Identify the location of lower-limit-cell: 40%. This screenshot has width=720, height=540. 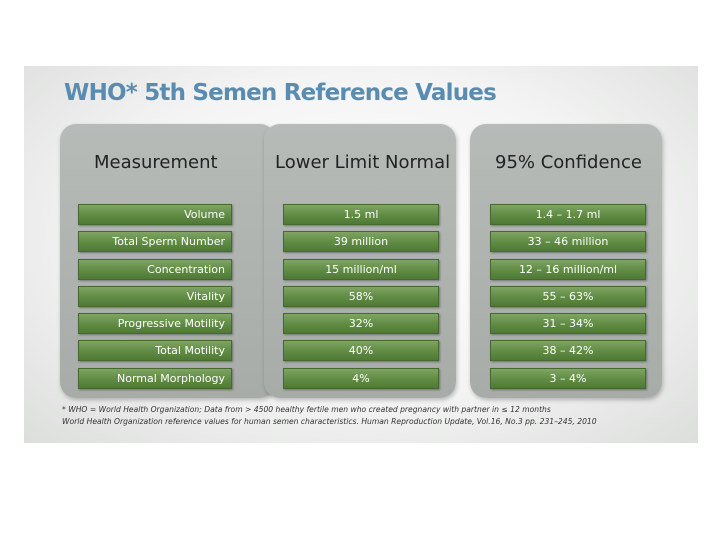
(361, 351).